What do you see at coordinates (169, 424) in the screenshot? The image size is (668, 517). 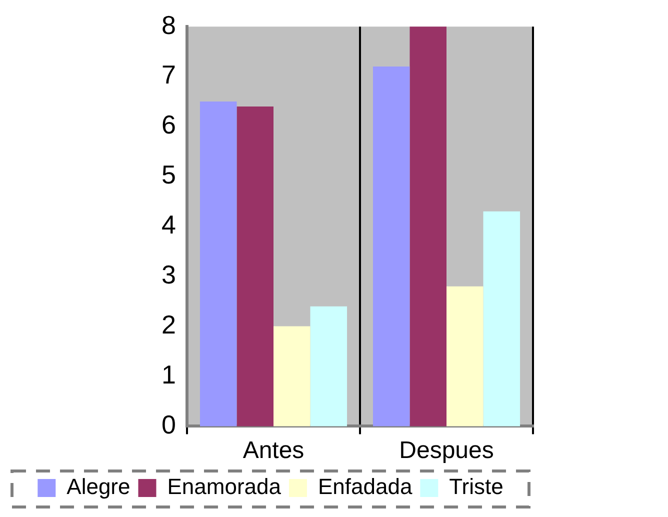 I see `y-tick-label: 0` at bounding box center [169, 424].